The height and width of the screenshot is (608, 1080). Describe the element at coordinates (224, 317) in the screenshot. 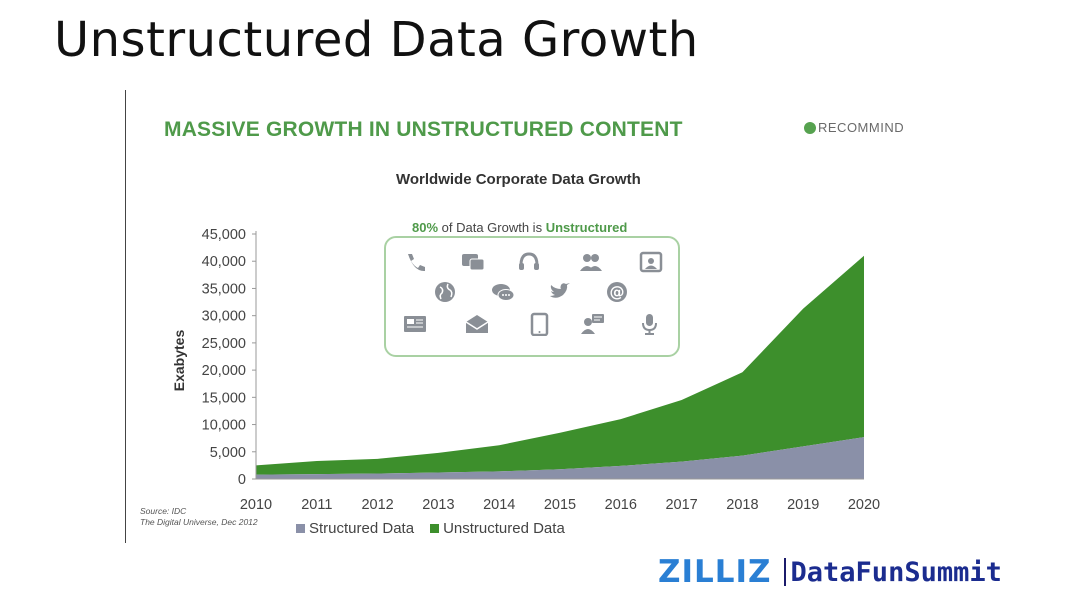

I see `y-tick-label: 30,000` at that location.